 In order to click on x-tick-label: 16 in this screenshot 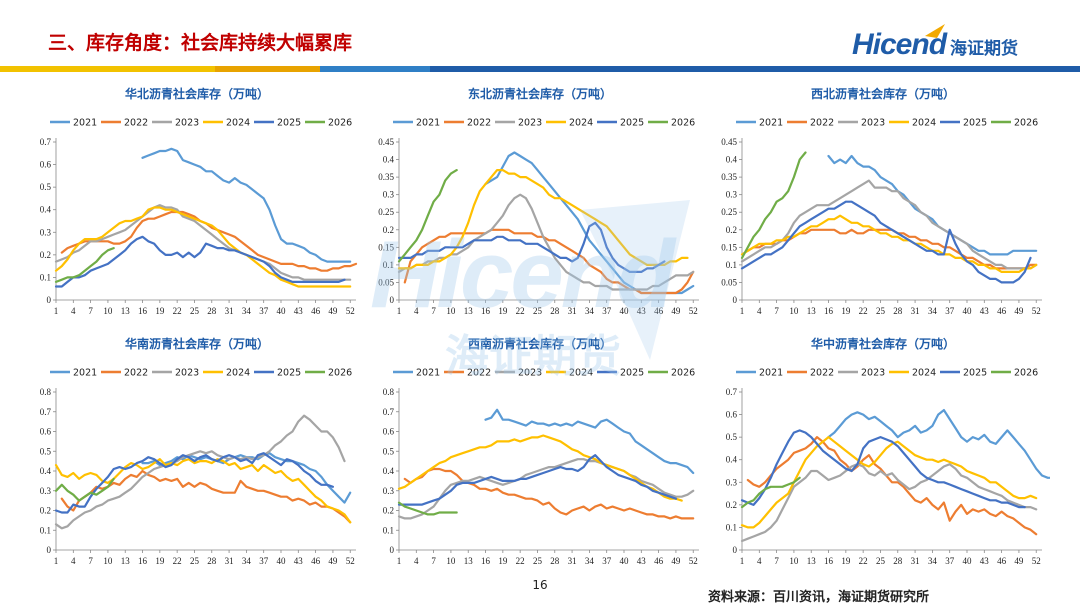, I will do `click(143, 311)`.